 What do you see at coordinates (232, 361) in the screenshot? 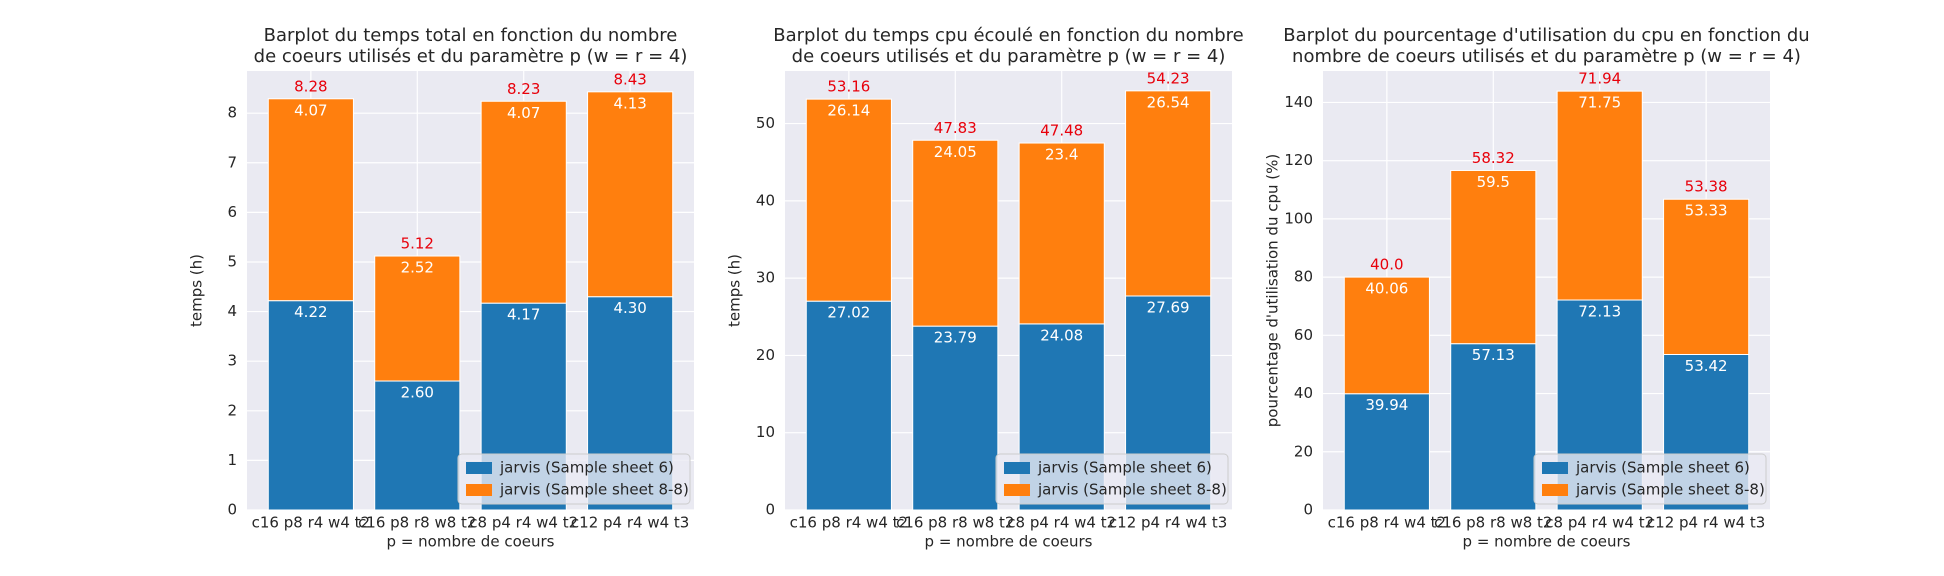
I see `y-tick-label: 3` at bounding box center [232, 361].